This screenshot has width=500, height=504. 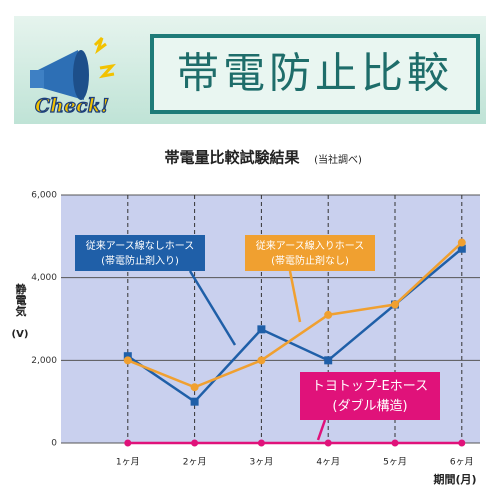 What do you see at coordinates (310, 260) in the screenshot?
I see `legend-detail: (帯電防止剤なし)` at bounding box center [310, 260].